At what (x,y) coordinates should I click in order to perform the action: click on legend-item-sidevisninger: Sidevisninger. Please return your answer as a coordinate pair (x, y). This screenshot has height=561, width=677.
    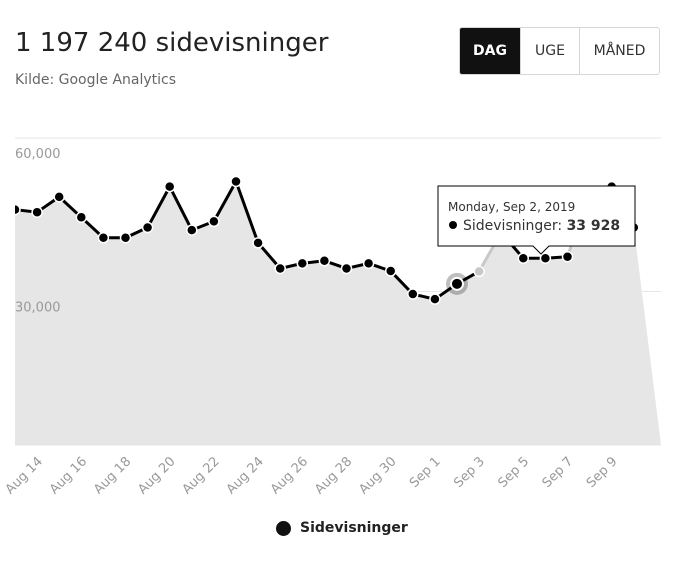
    Looking at the image, I should click on (342, 528).